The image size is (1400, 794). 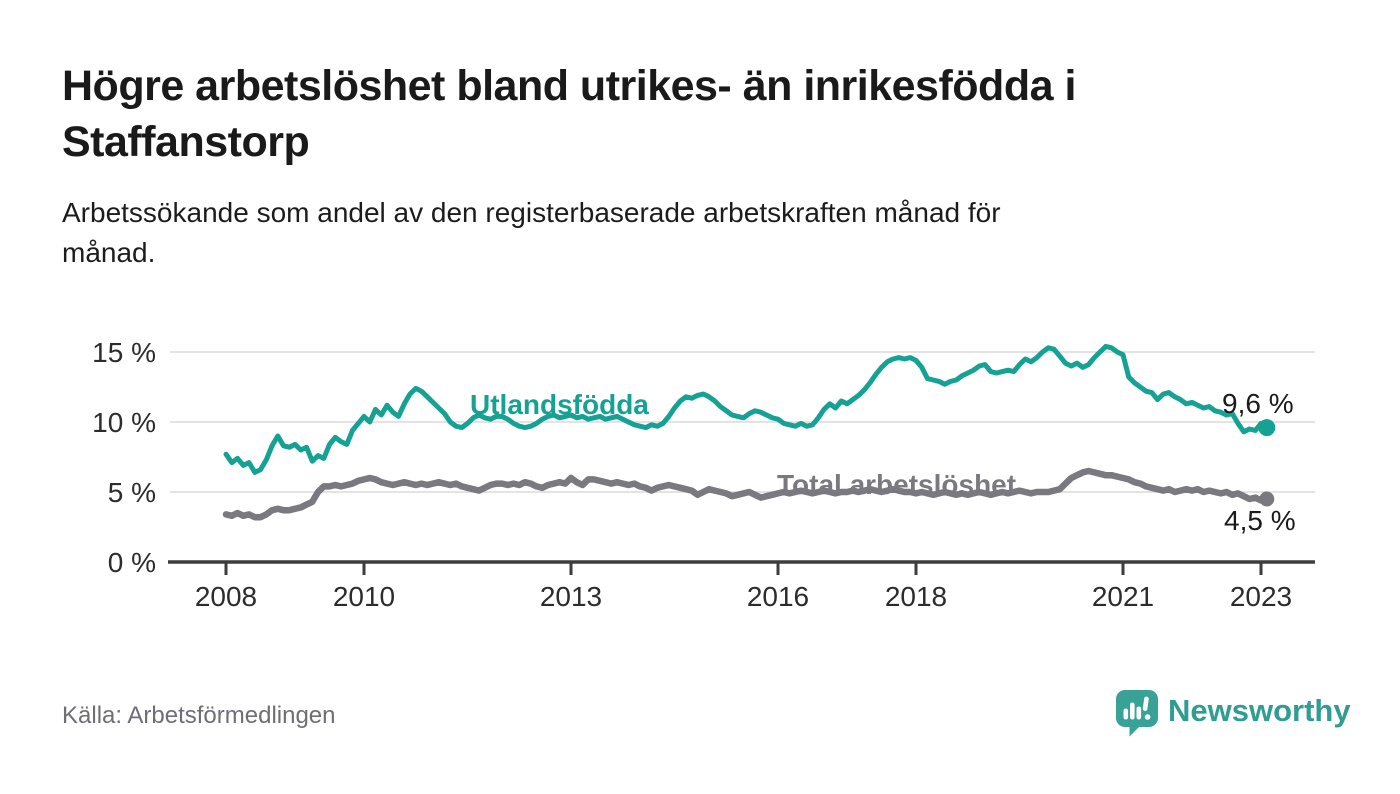 I want to click on x-tick-label-2021: 2021, so click(x=1123, y=596).